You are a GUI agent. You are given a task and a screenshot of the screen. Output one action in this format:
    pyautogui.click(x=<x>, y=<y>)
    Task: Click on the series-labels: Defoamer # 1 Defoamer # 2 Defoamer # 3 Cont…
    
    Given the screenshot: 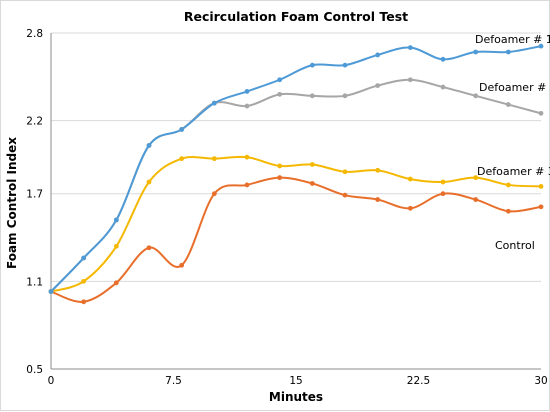 What is the action you would take?
    pyautogui.click(x=512, y=142)
    